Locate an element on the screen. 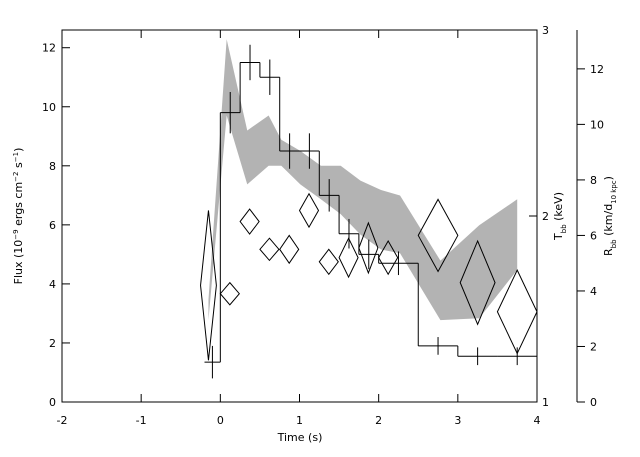 This screenshot has width=640, height=457. y2-tick-label: 2 is located at coordinates (545, 216).